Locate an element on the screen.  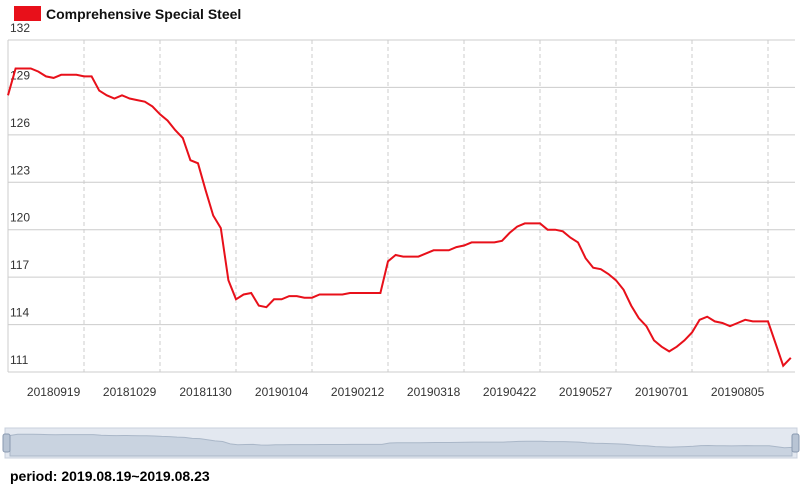
y-tick-label: 114 is located at coordinates (19, 313).